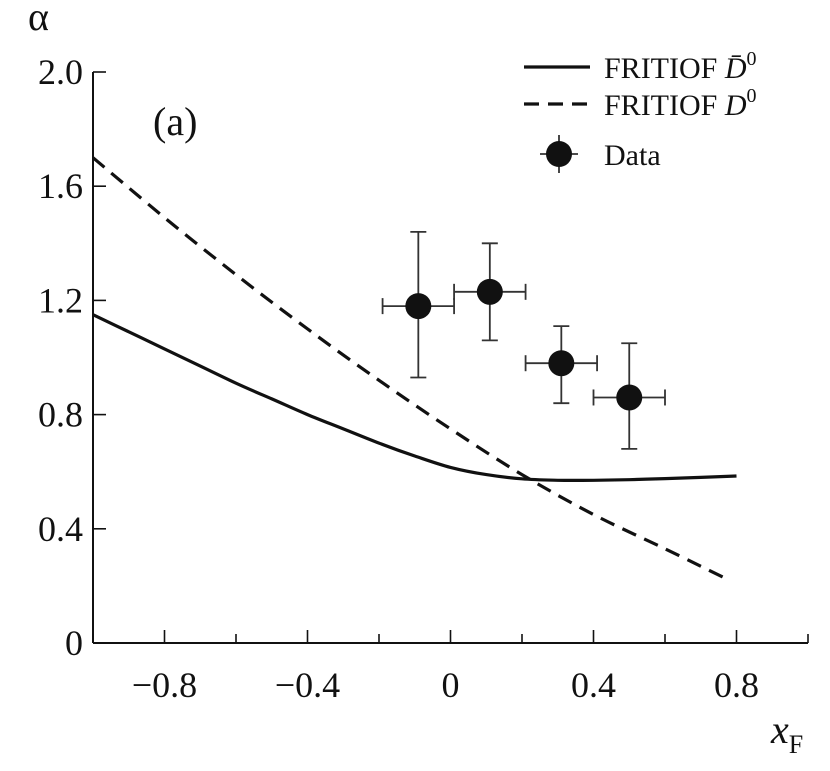 The image size is (830, 771). Describe the element at coordinates (60, 529) in the screenshot. I see `y-tick-label-1: 0.4` at that location.